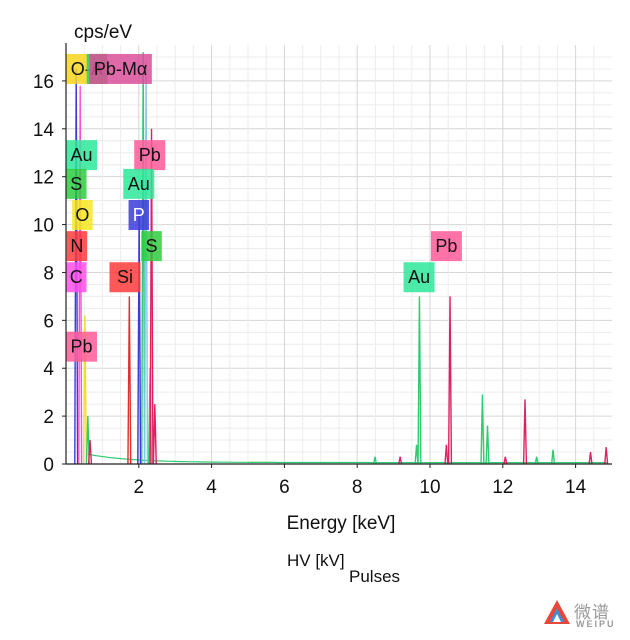 The image size is (630, 640). I want to click on peak-label: N, so click(77, 246).